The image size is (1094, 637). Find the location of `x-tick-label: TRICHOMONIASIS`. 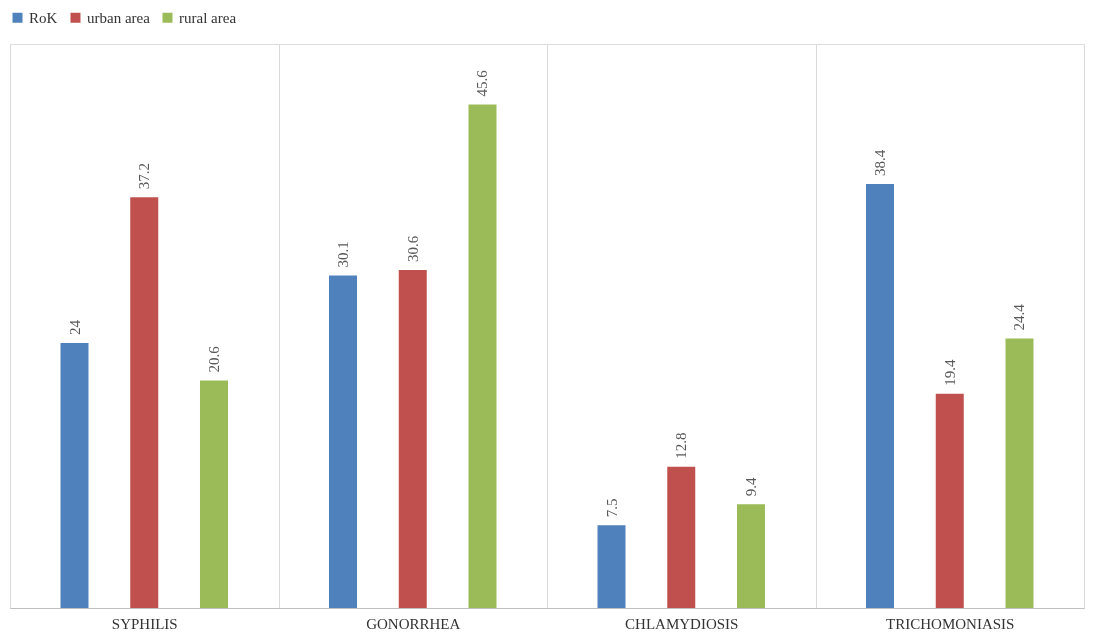

x-tick-label: TRICHOMONIASIS is located at coordinates (950, 623).